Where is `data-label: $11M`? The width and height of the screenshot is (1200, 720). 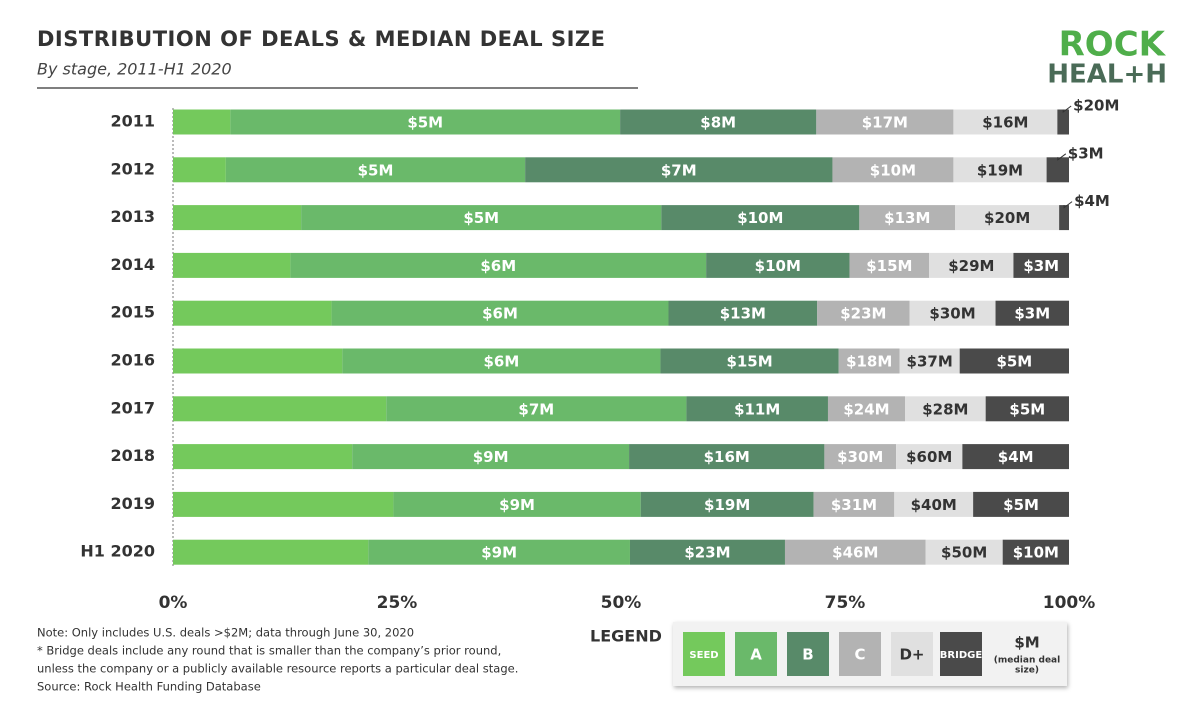 data-label: $11M is located at coordinates (757, 409).